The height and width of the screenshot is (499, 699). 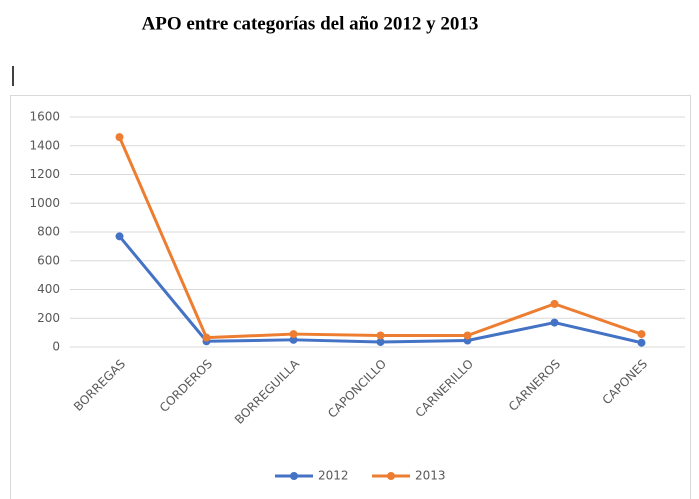 I want to click on x-tick-label: CAPONES, so click(x=625, y=382).